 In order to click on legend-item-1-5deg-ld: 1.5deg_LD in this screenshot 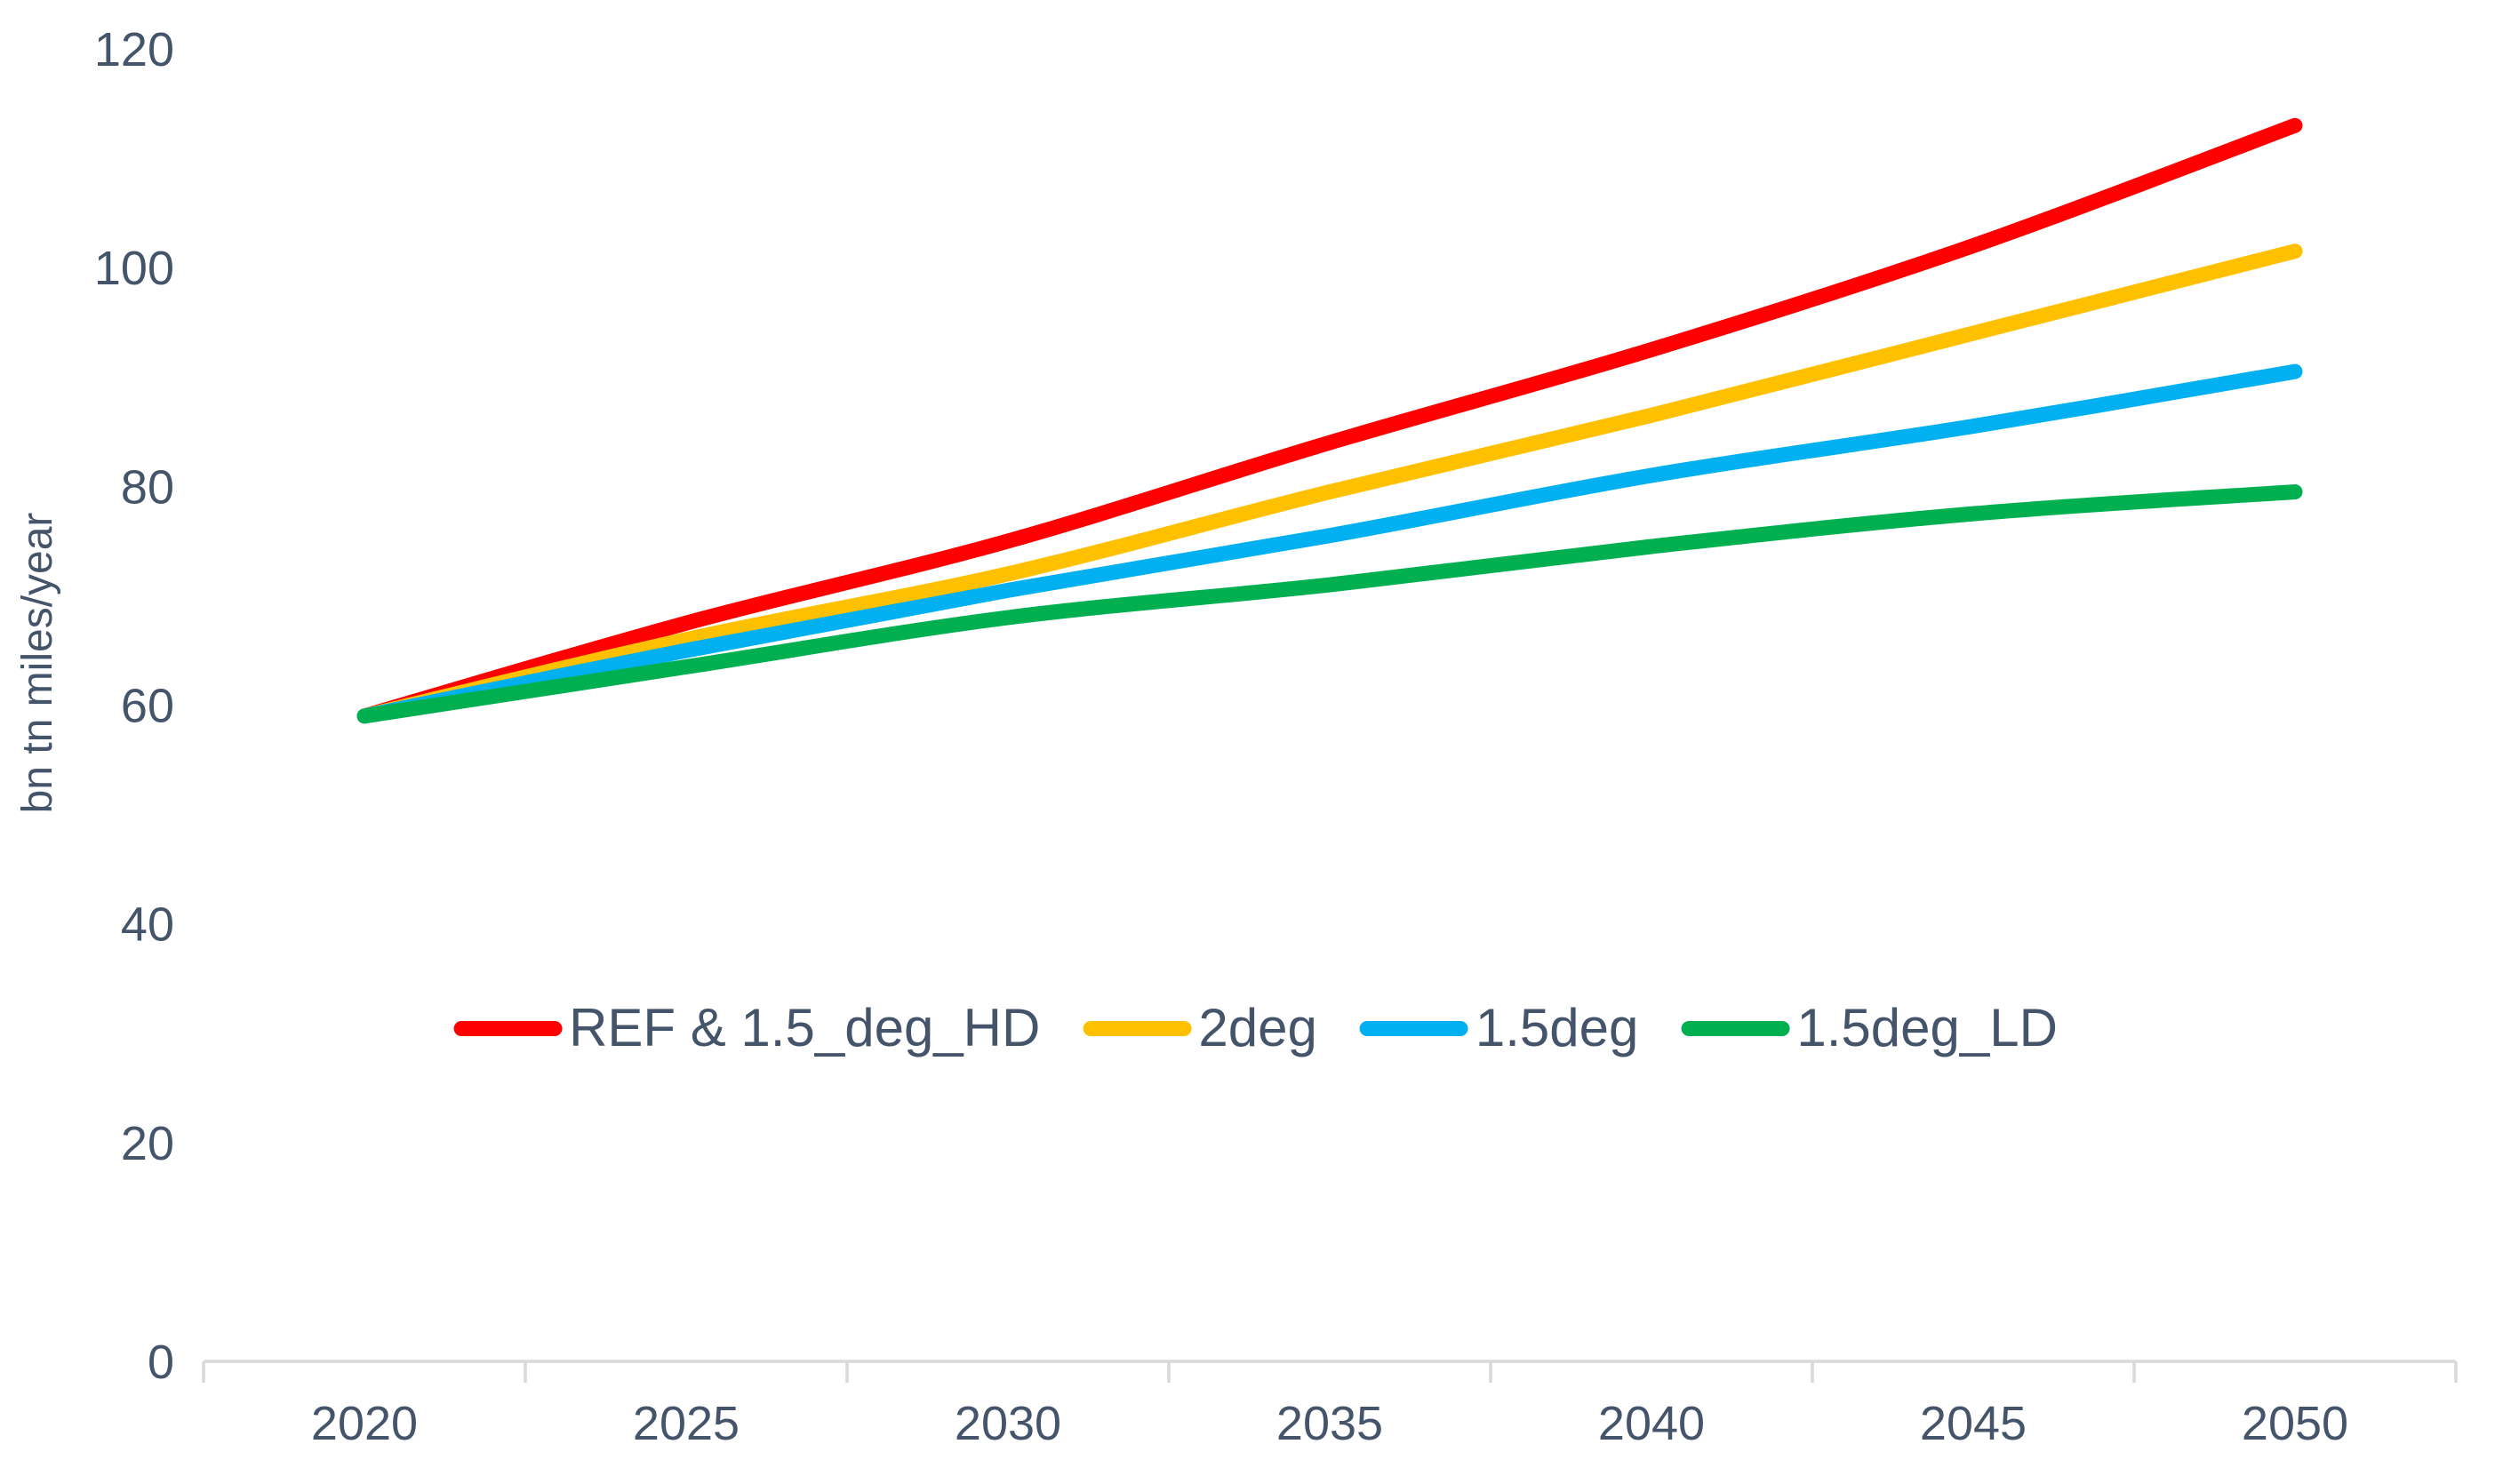, I will do `click(1869, 1028)`.